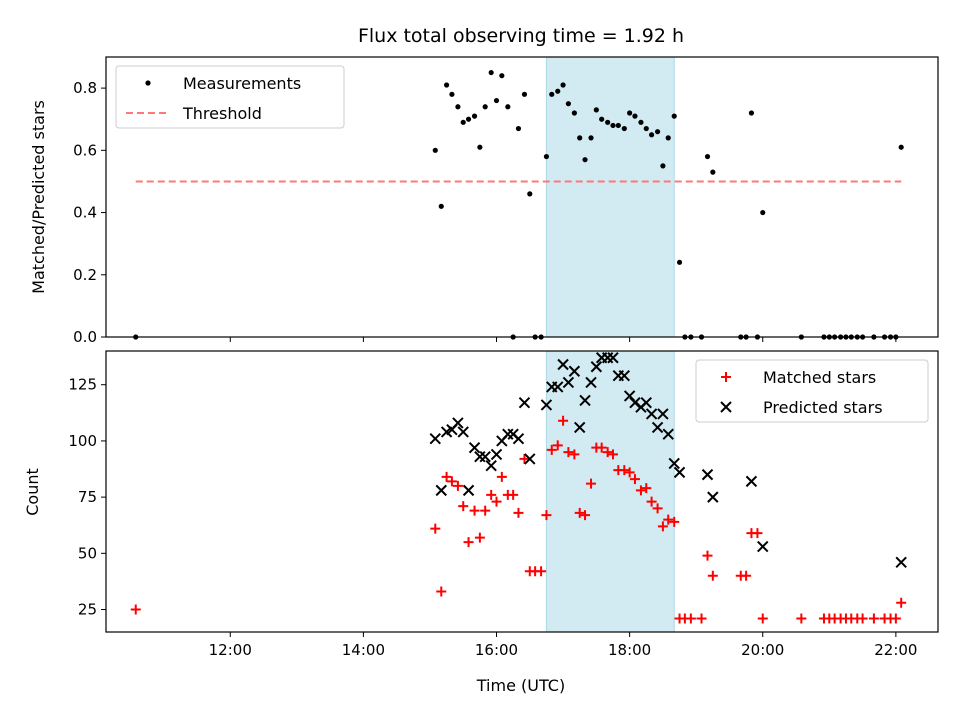 This screenshot has height=720, width=960. I want to click on y-tick-label: 75, so click(87, 497).